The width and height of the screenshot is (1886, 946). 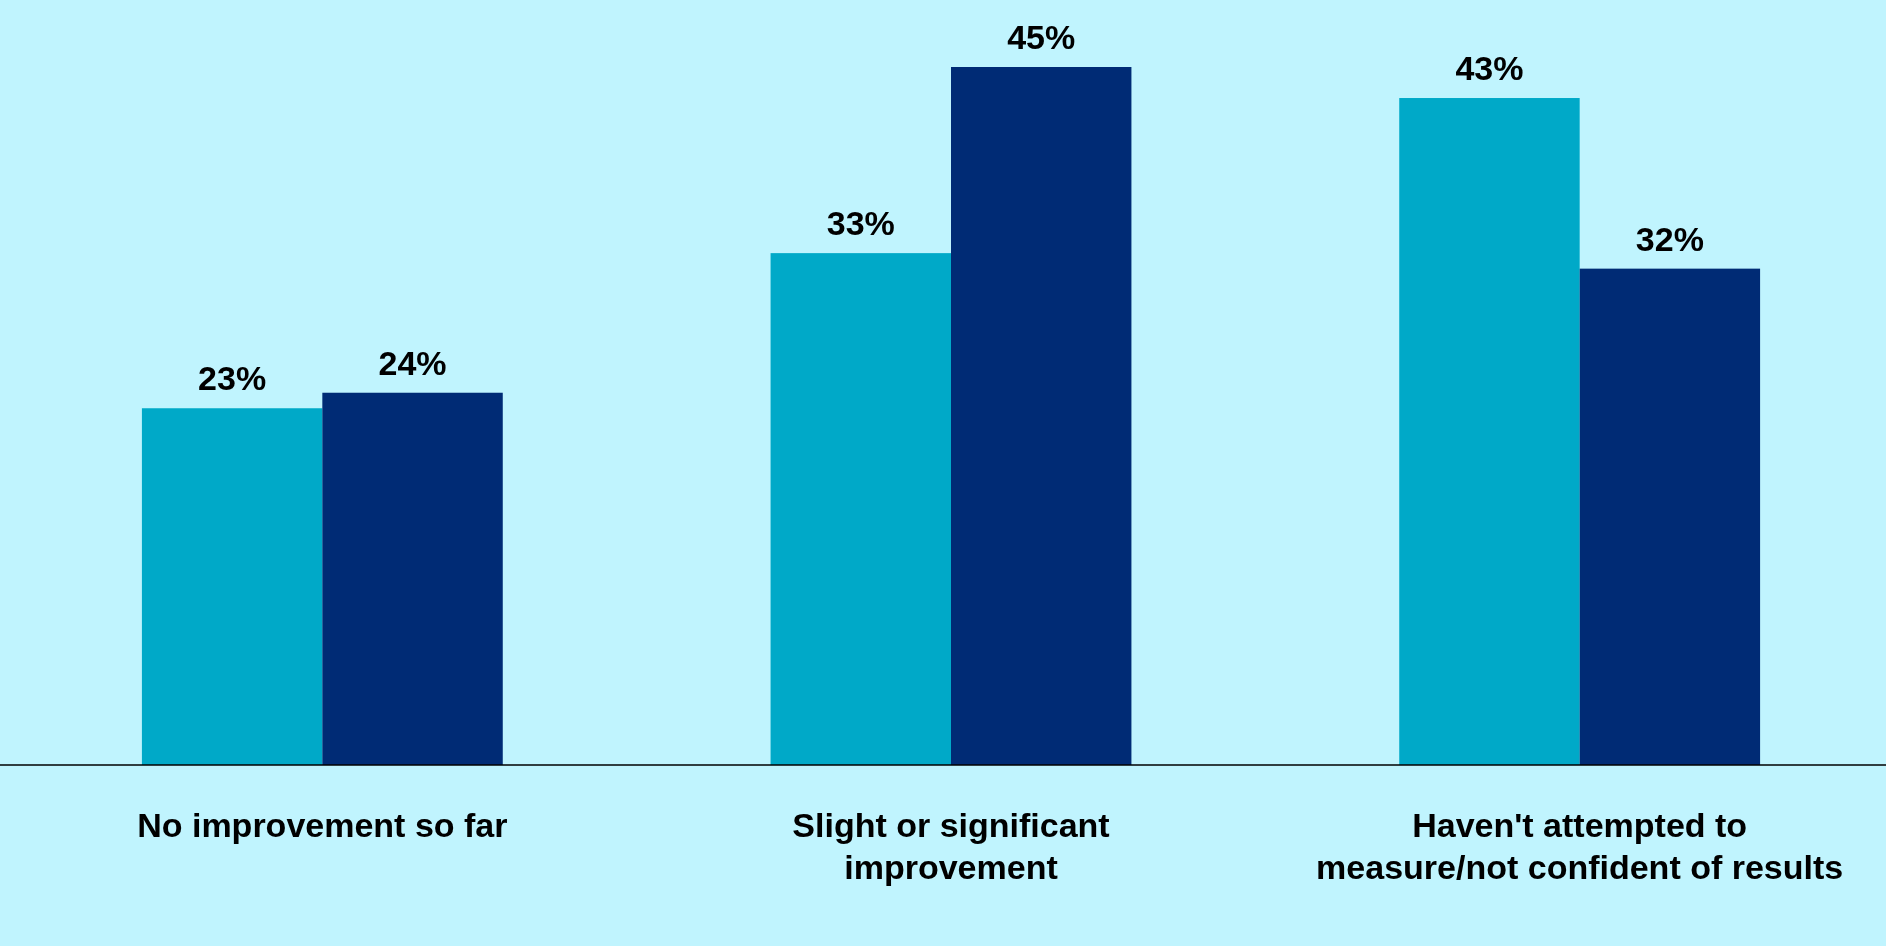 I want to click on data-label: 24%, so click(x=412, y=362).